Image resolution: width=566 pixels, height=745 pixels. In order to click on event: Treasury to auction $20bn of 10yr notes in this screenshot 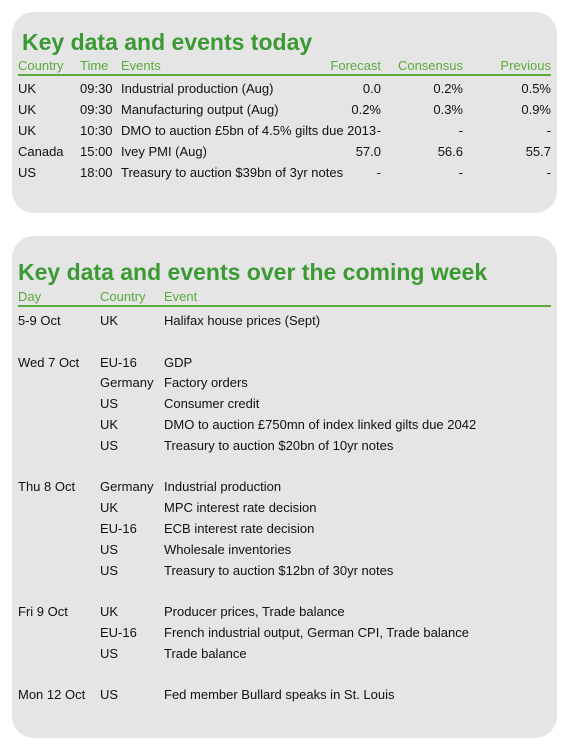, I will do `click(279, 445)`.